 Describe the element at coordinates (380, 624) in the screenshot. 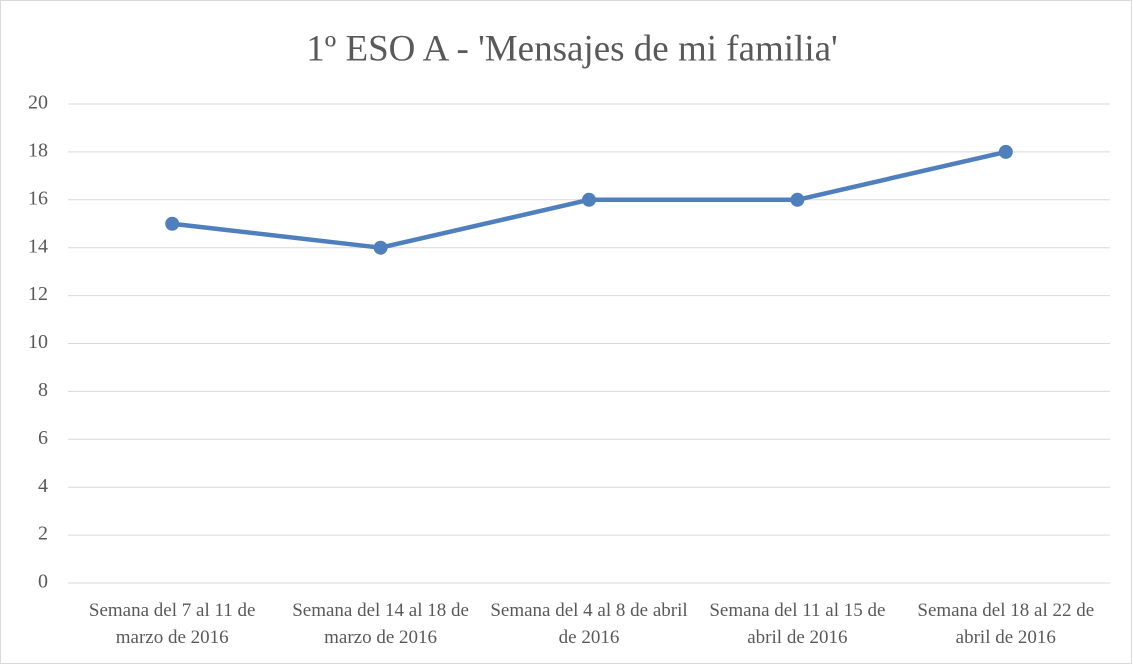

I see `x-tick-label: Semana del 14 al 18 de marzo de 2016` at that location.